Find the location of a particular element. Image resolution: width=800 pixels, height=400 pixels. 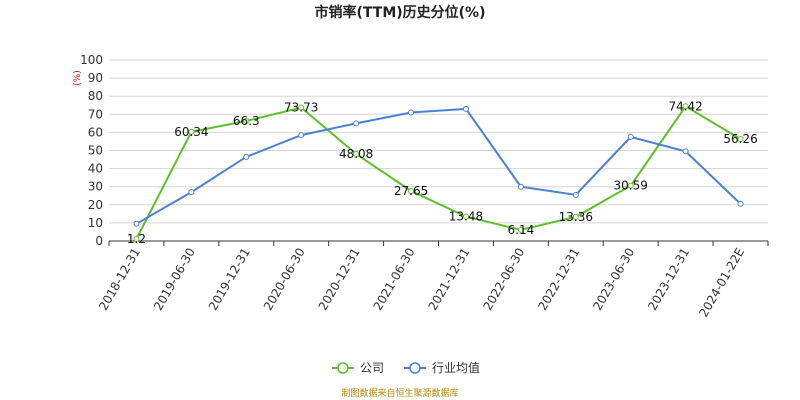

y-tick-label: 90 is located at coordinates (95, 78).